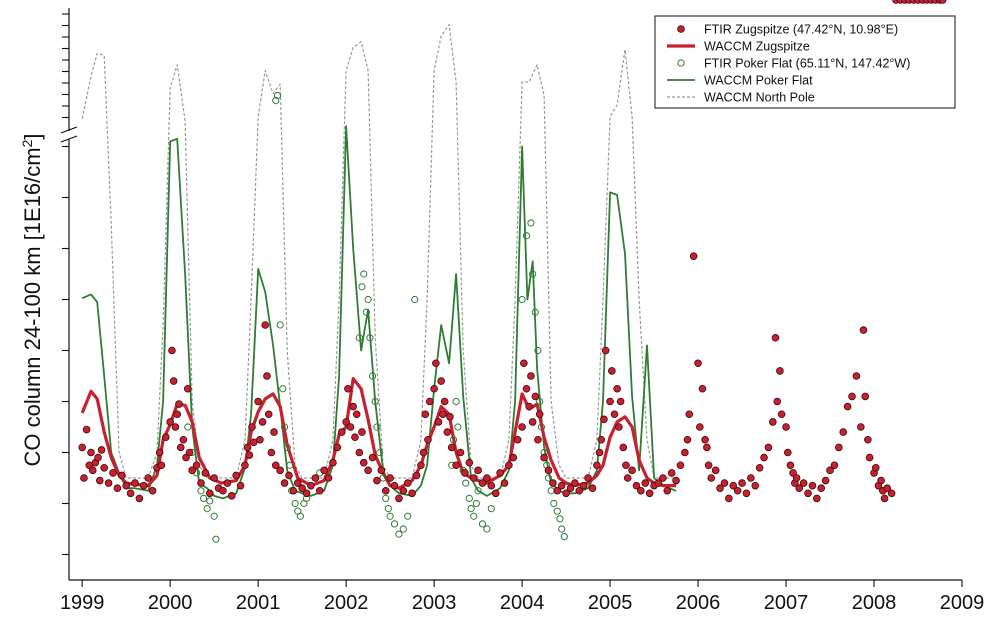 The image size is (996, 625). I want to click on x-tick-label: 2007, so click(786, 603).